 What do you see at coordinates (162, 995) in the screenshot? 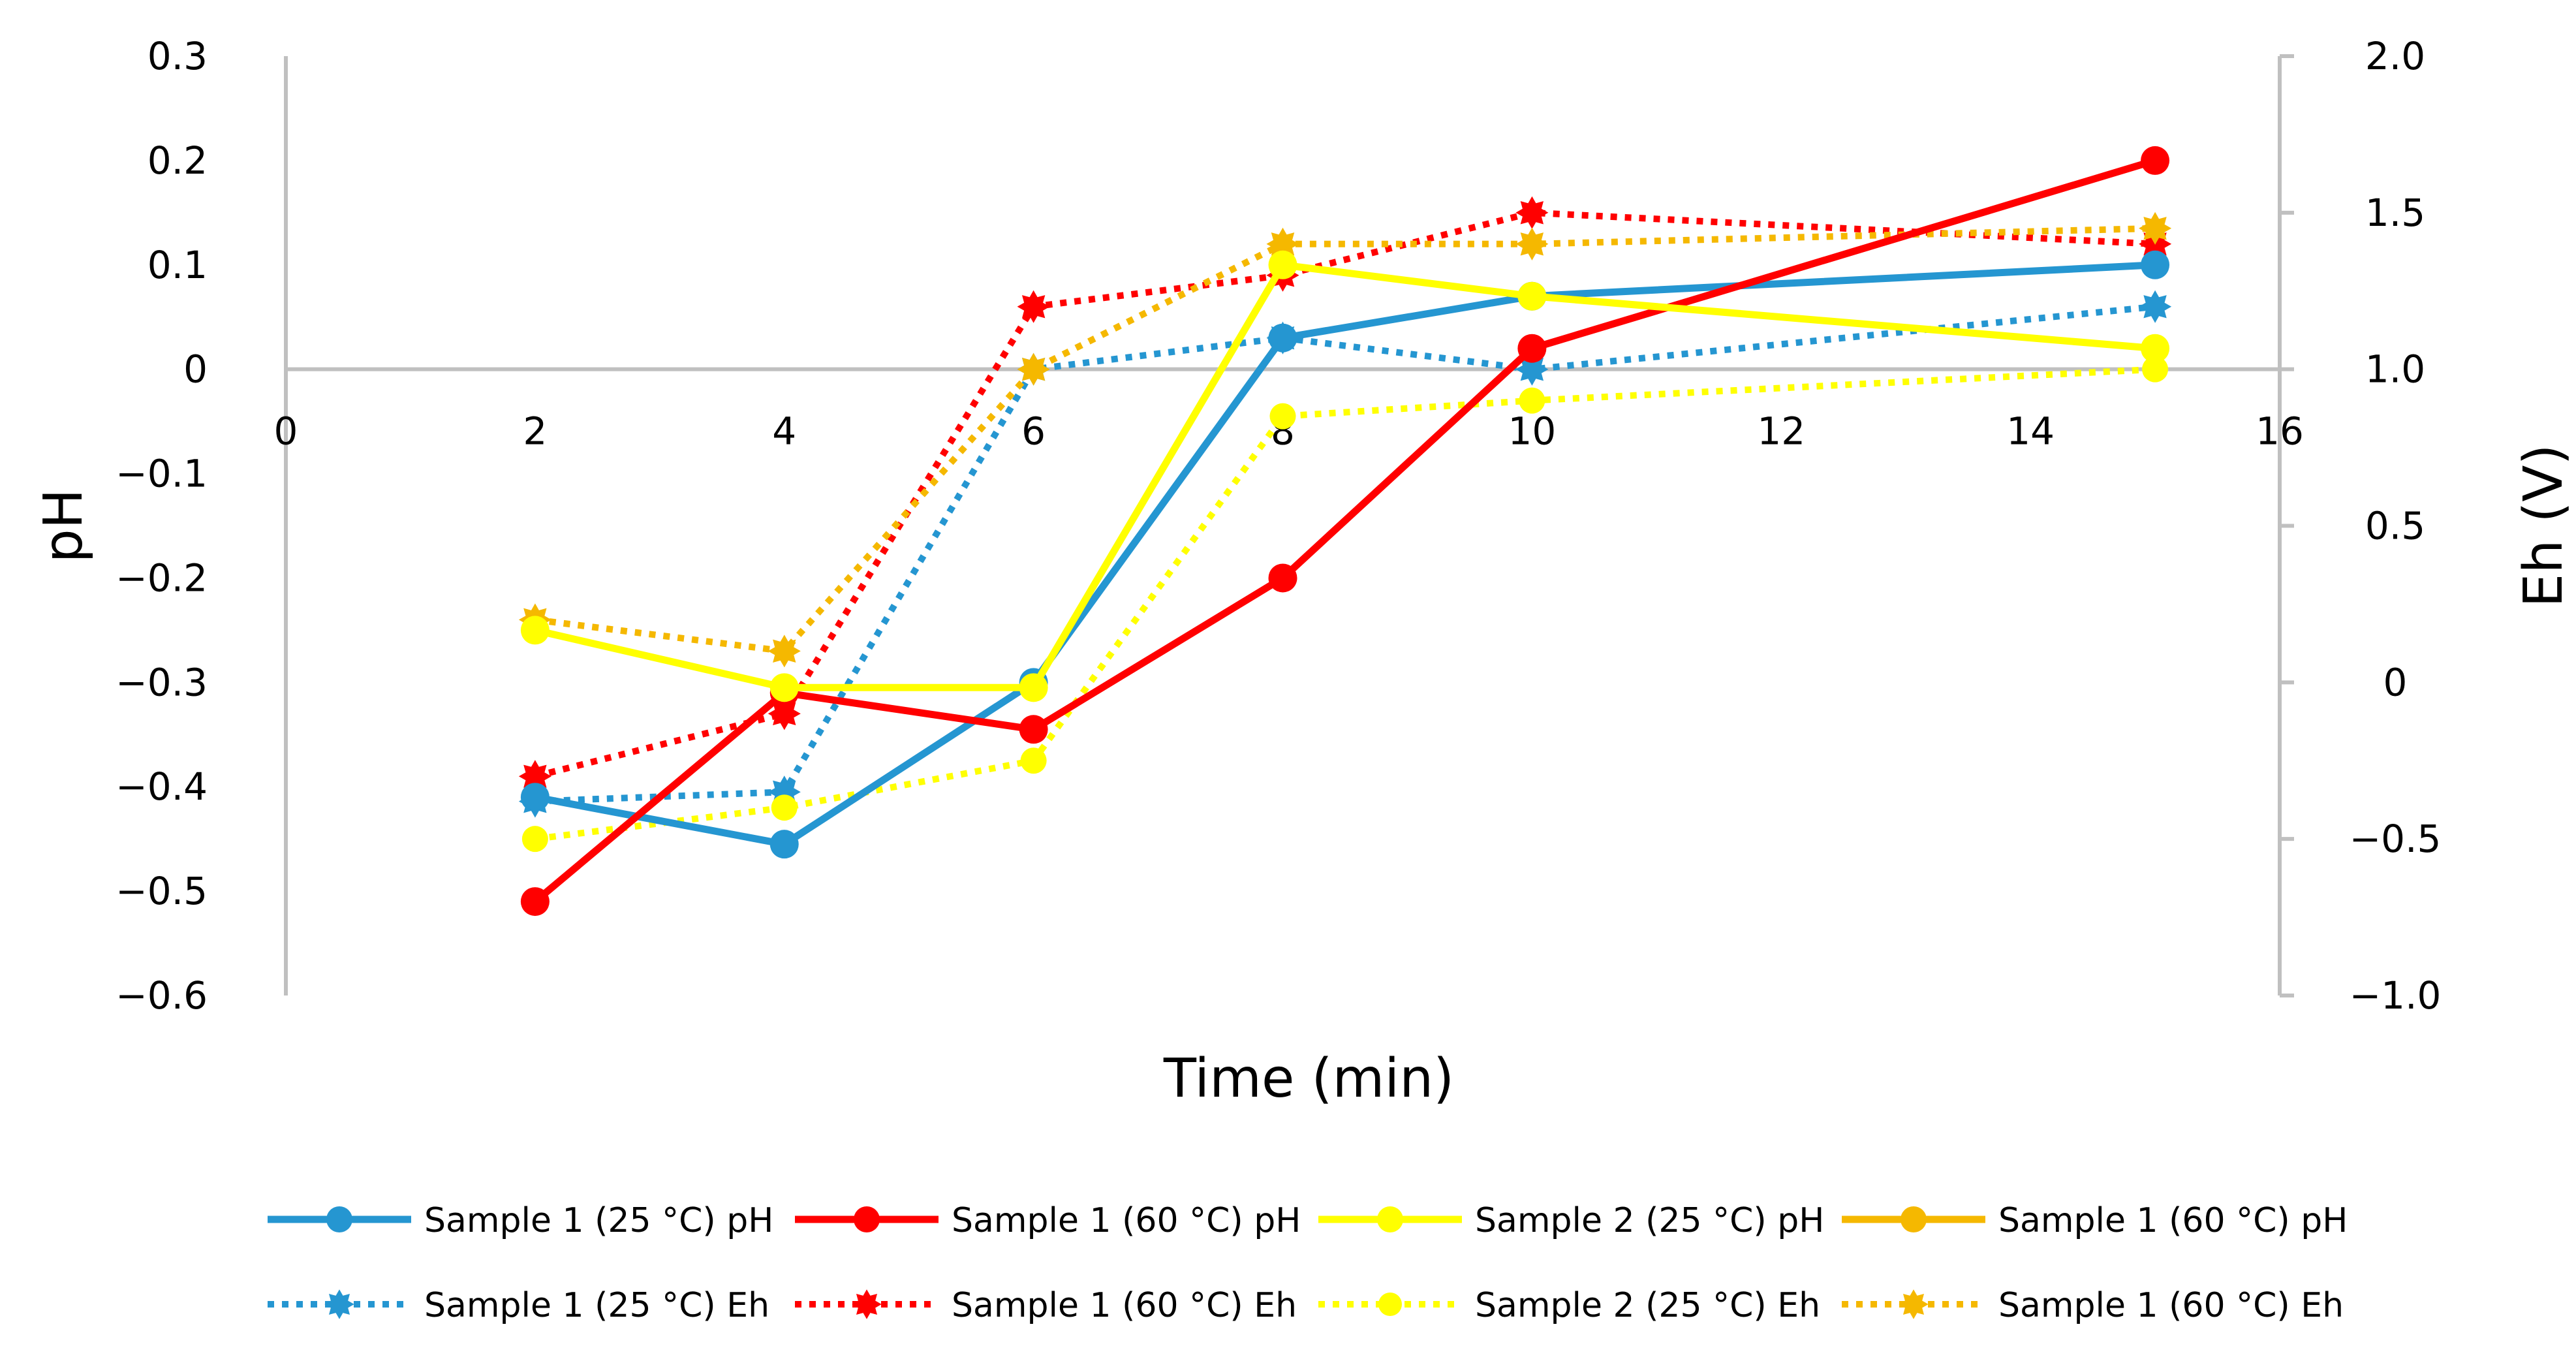
I see `y-tick-label: −0.6` at bounding box center [162, 995].